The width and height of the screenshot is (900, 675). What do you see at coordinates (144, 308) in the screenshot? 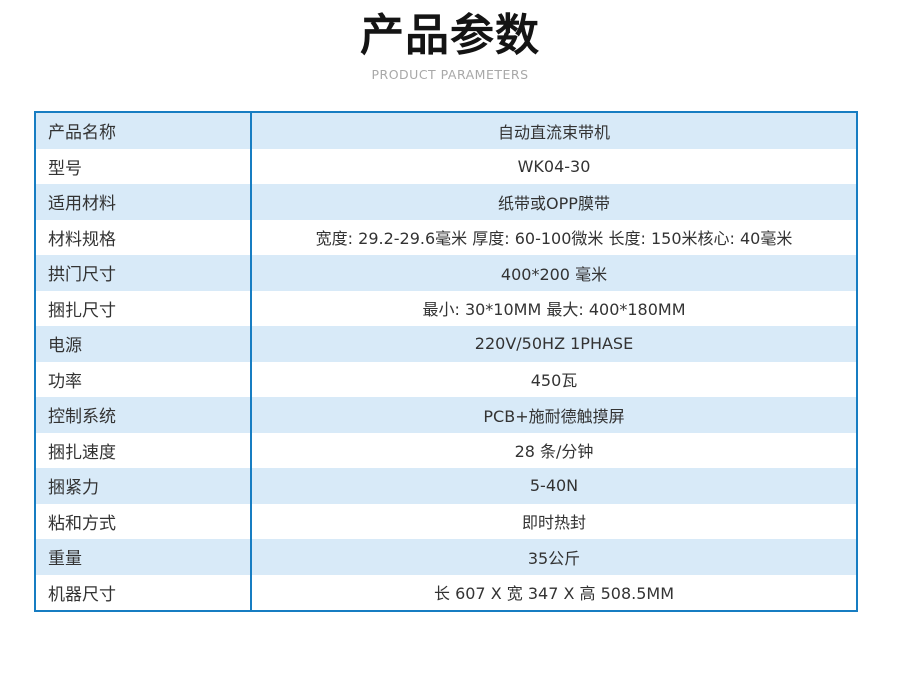
I see `spec-label: 捆扎尺寸` at bounding box center [144, 308].